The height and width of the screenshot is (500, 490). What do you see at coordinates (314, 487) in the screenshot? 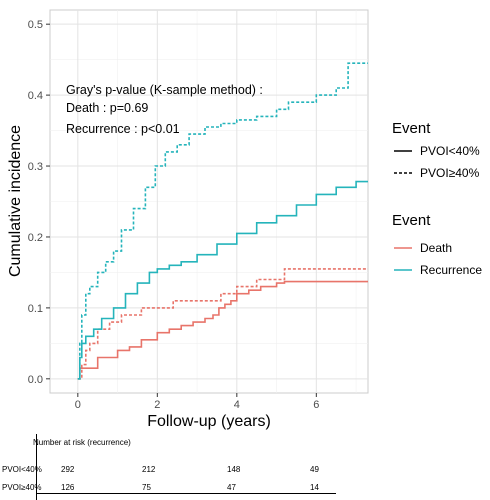
I see `risk-value: 14` at bounding box center [314, 487].